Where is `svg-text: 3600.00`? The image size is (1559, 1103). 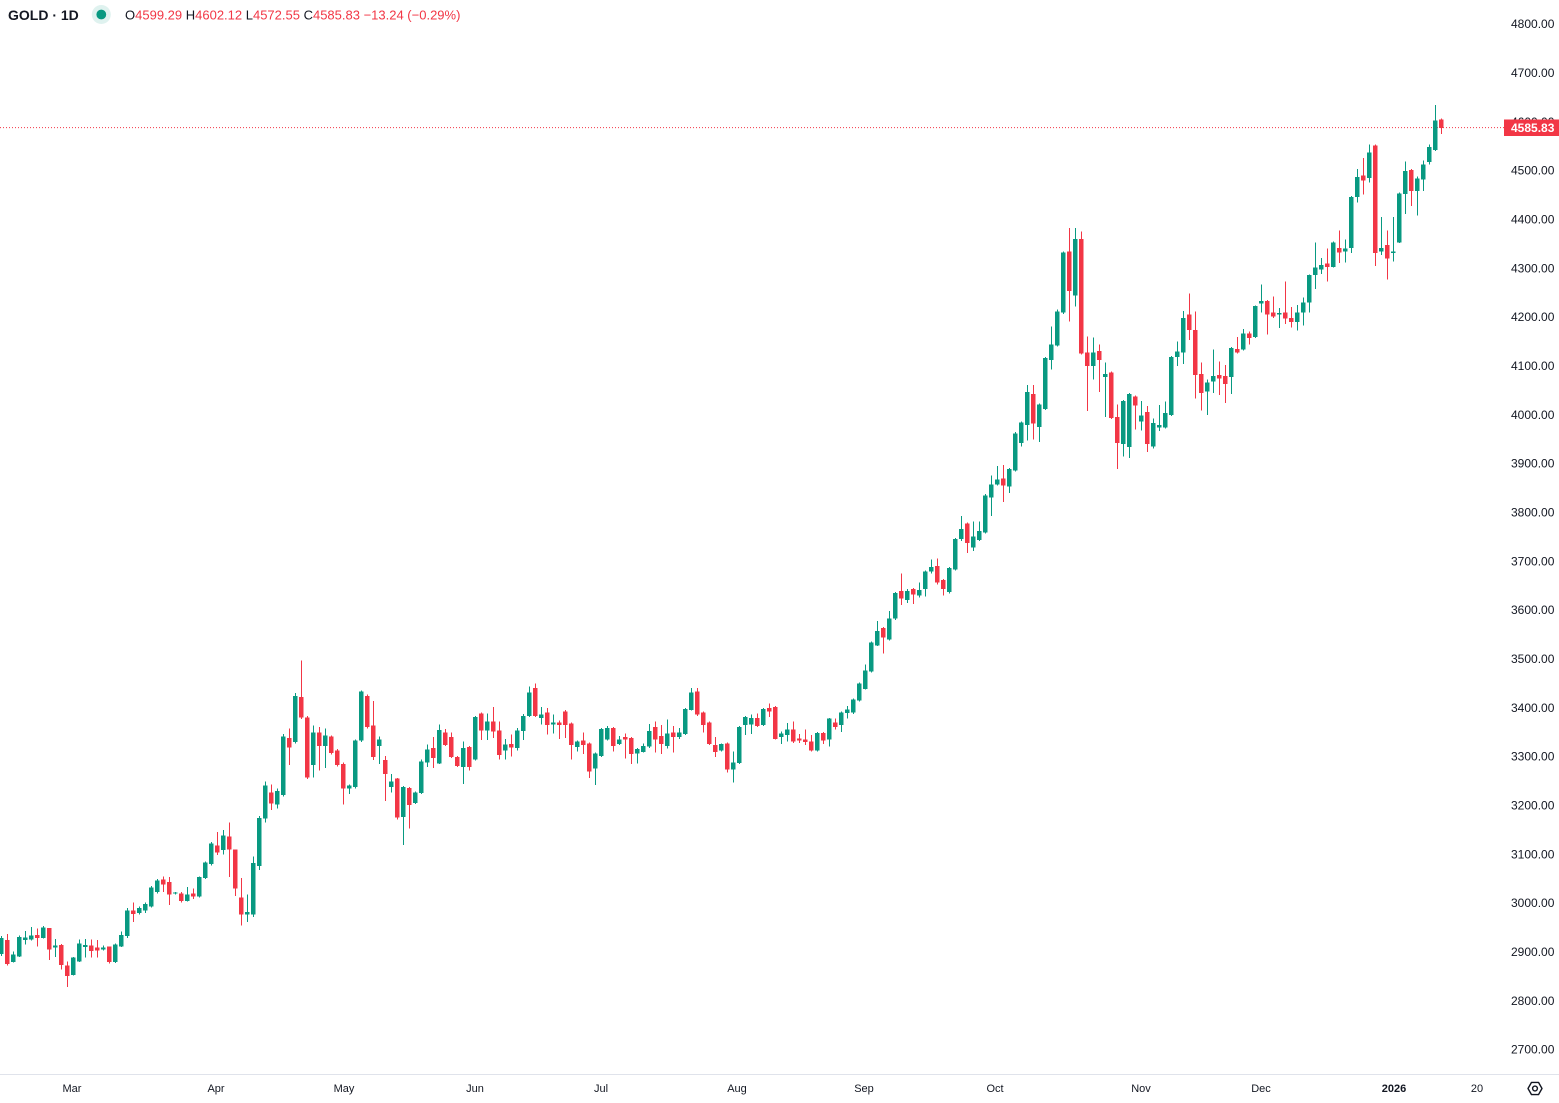 svg-text: 3600.00 is located at coordinates (1533, 610).